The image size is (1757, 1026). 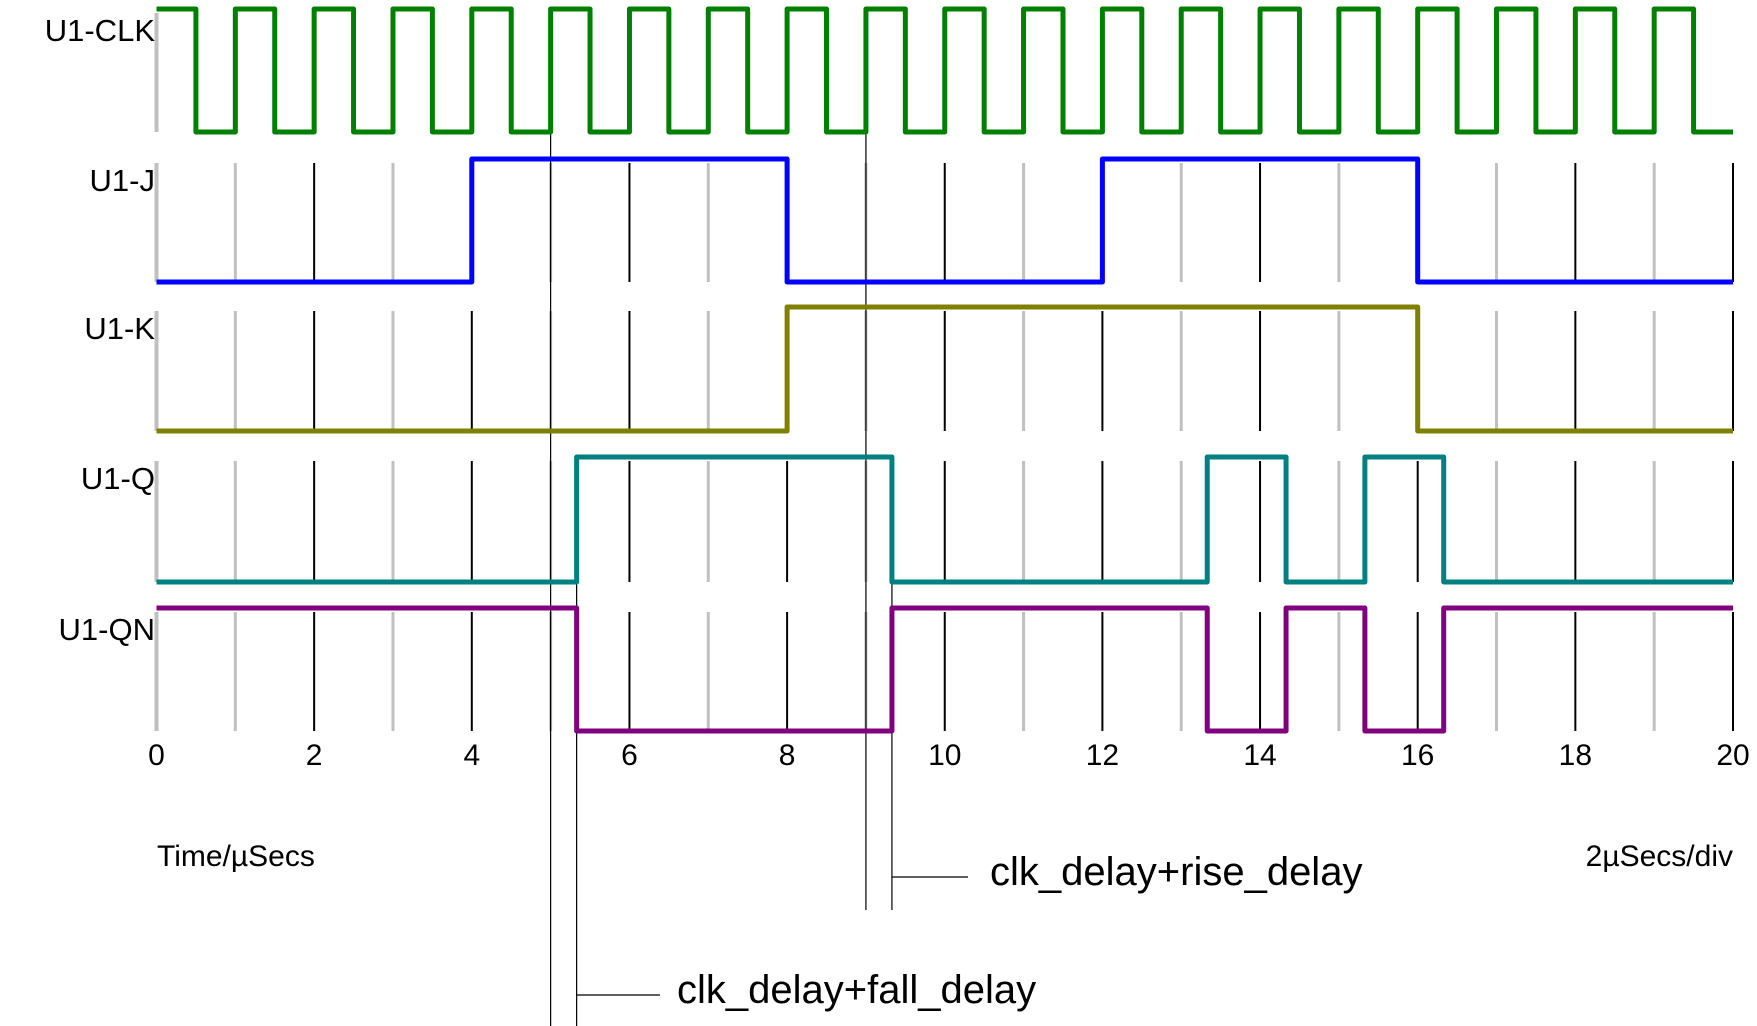 I want to click on x-axis-label: Time/µSecs, so click(x=236, y=856).